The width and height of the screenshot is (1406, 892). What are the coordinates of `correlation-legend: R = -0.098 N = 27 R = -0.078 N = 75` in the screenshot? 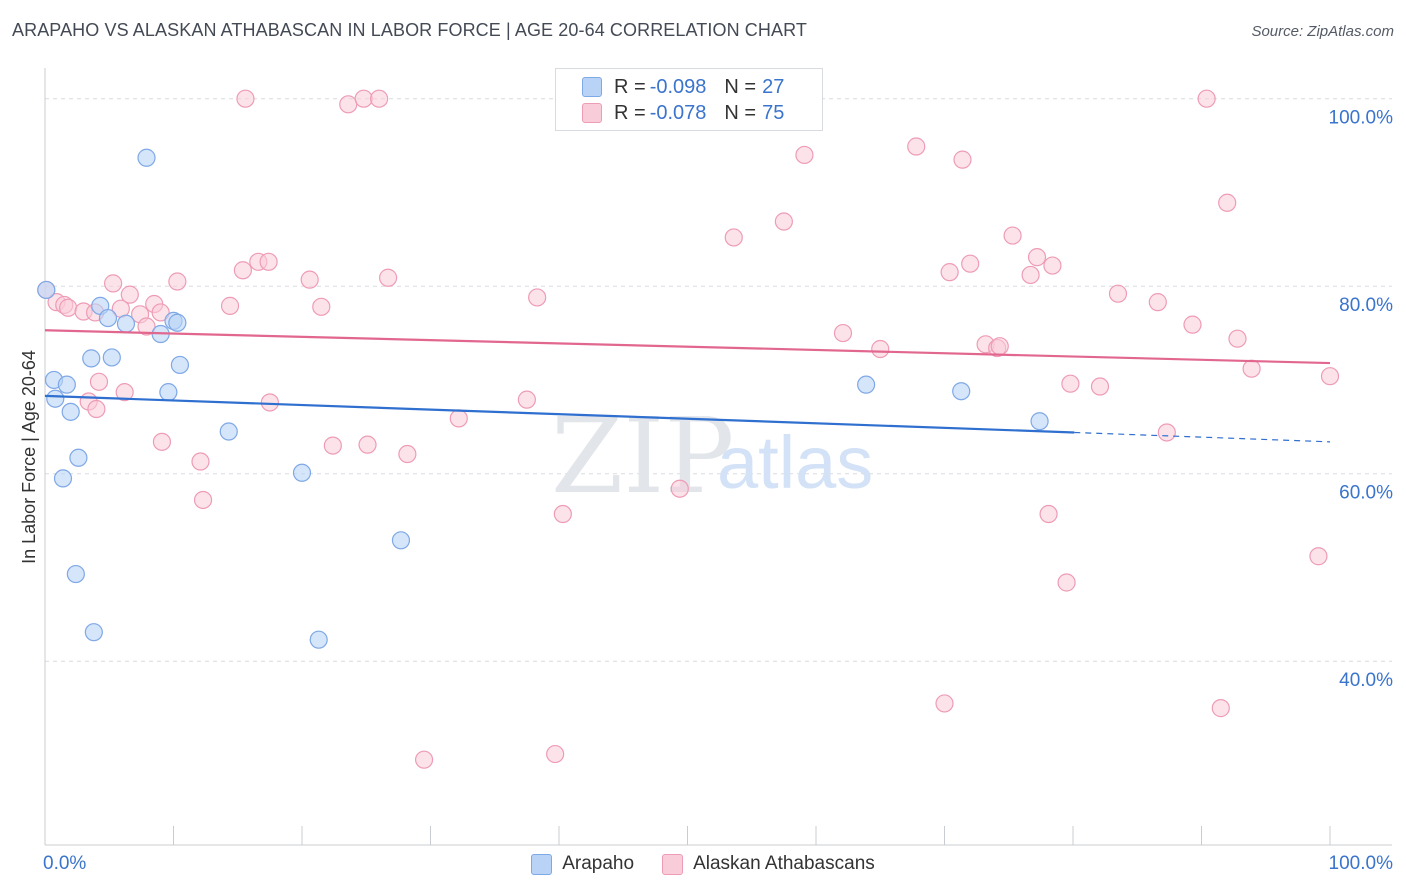 It's located at (689, 99).